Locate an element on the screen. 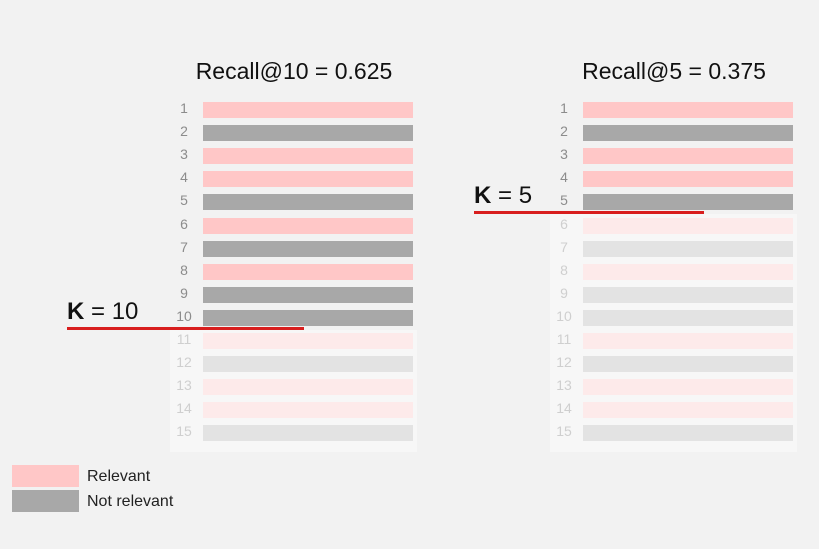 The image size is (819, 549). not-relevant-swatch is located at coordinates (45, 501).